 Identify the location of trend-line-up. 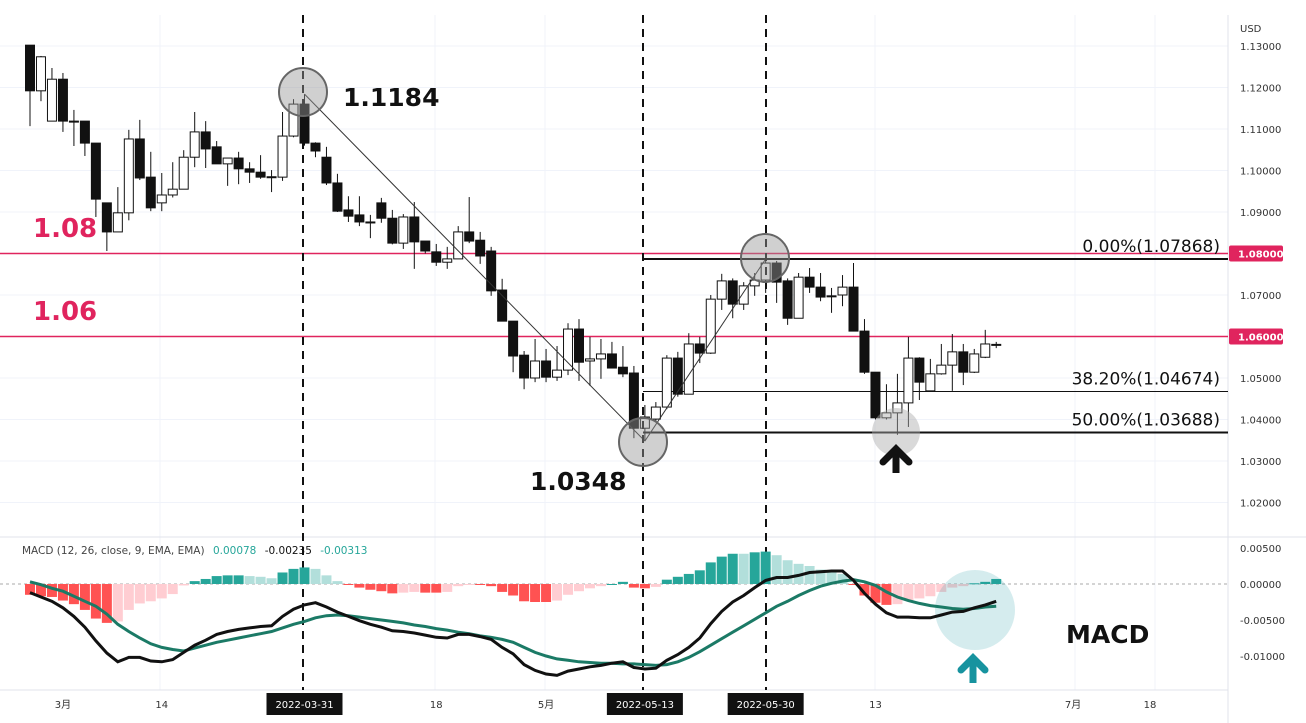
(705, 350).